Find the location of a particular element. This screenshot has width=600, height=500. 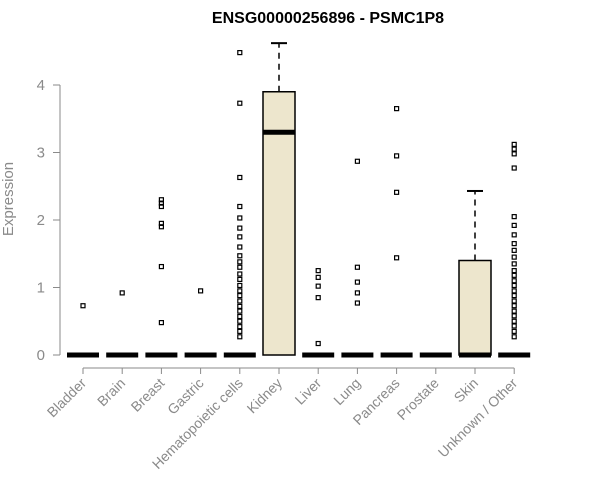

x-tick-label: Brain is located at coordinates (111, 392).